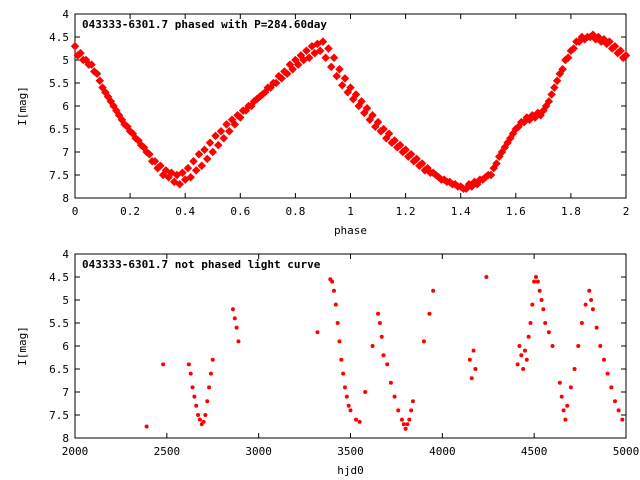  Describe the element at coordinates (65, 198) in the screenshot. I see `y-tick-label: 8` at that location.